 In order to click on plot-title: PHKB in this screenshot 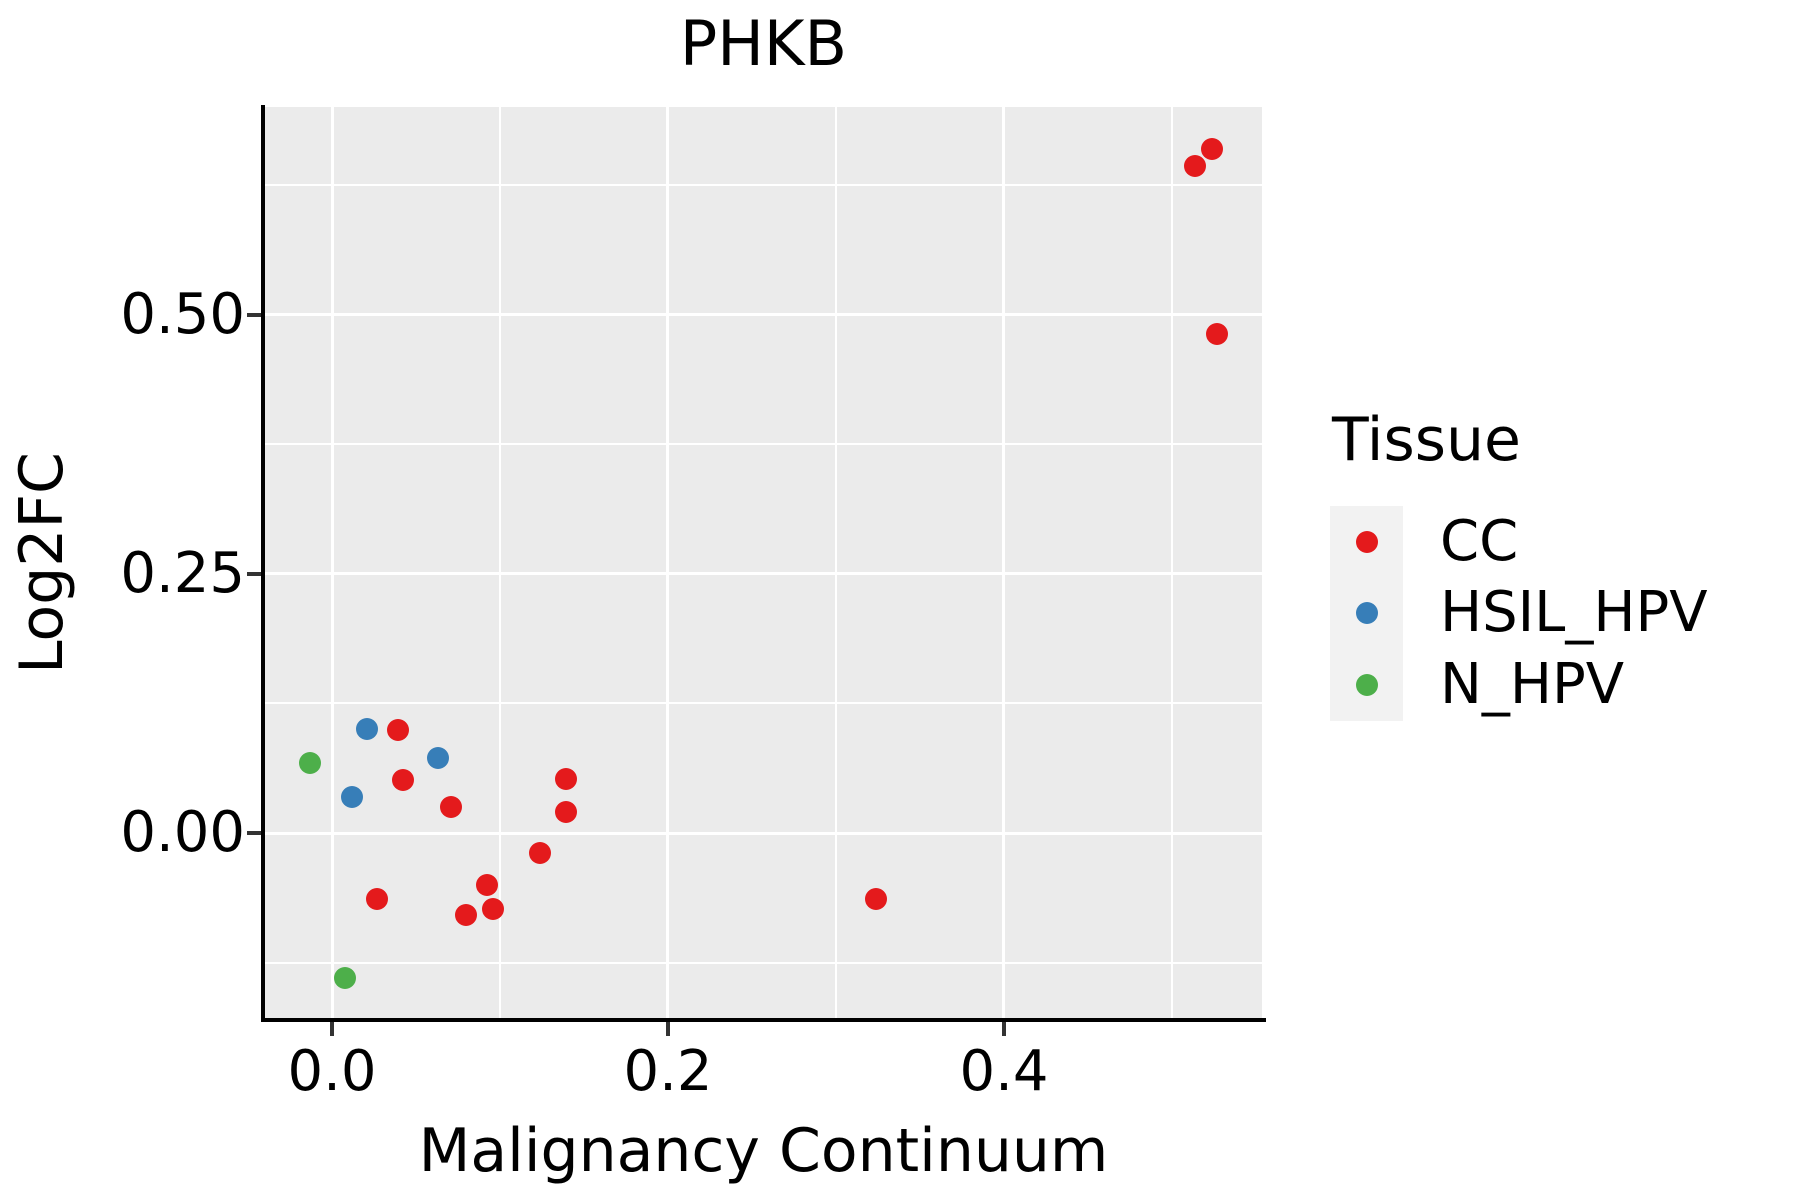, I will do `click(763, 43)`.